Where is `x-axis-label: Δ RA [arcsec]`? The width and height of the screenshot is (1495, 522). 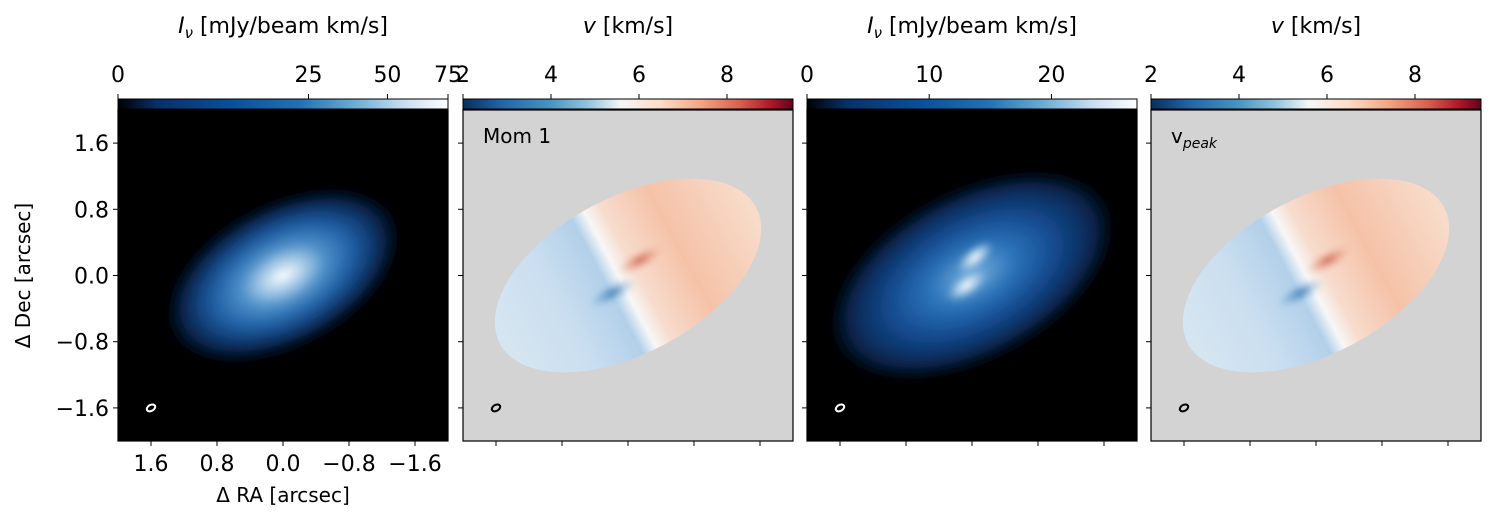
x-axis-label: Δ RA [arcsec] is located at coordinates (283, 495).